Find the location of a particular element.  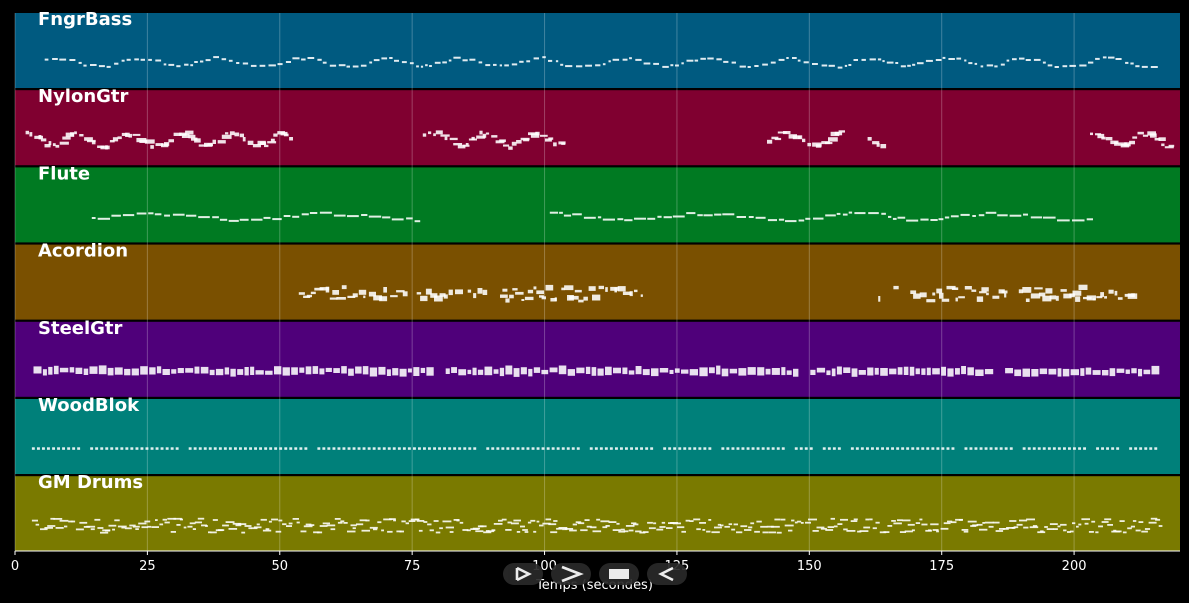

play-button is located at coordinates (523, 574).